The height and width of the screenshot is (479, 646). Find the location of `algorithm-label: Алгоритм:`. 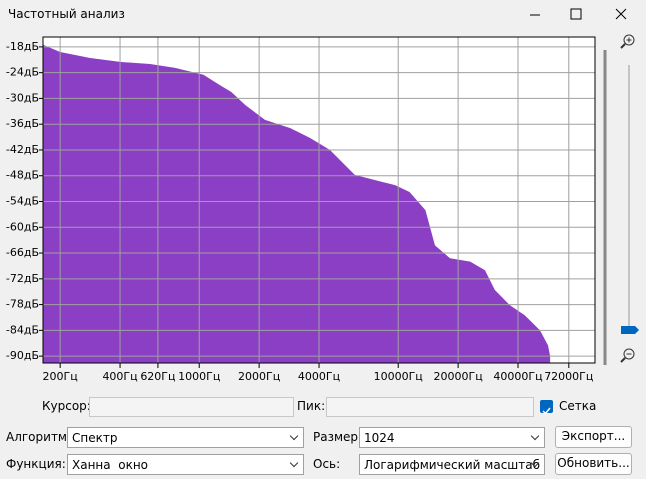

algorithm-label: Алгоритм: is located at coordinates (39, 437).